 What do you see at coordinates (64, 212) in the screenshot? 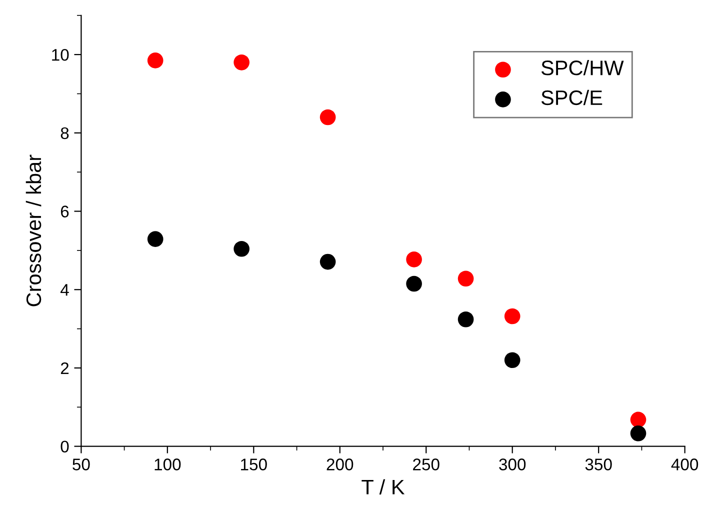
I see `y-tick-label: 6` at bounding box center [64, 212].